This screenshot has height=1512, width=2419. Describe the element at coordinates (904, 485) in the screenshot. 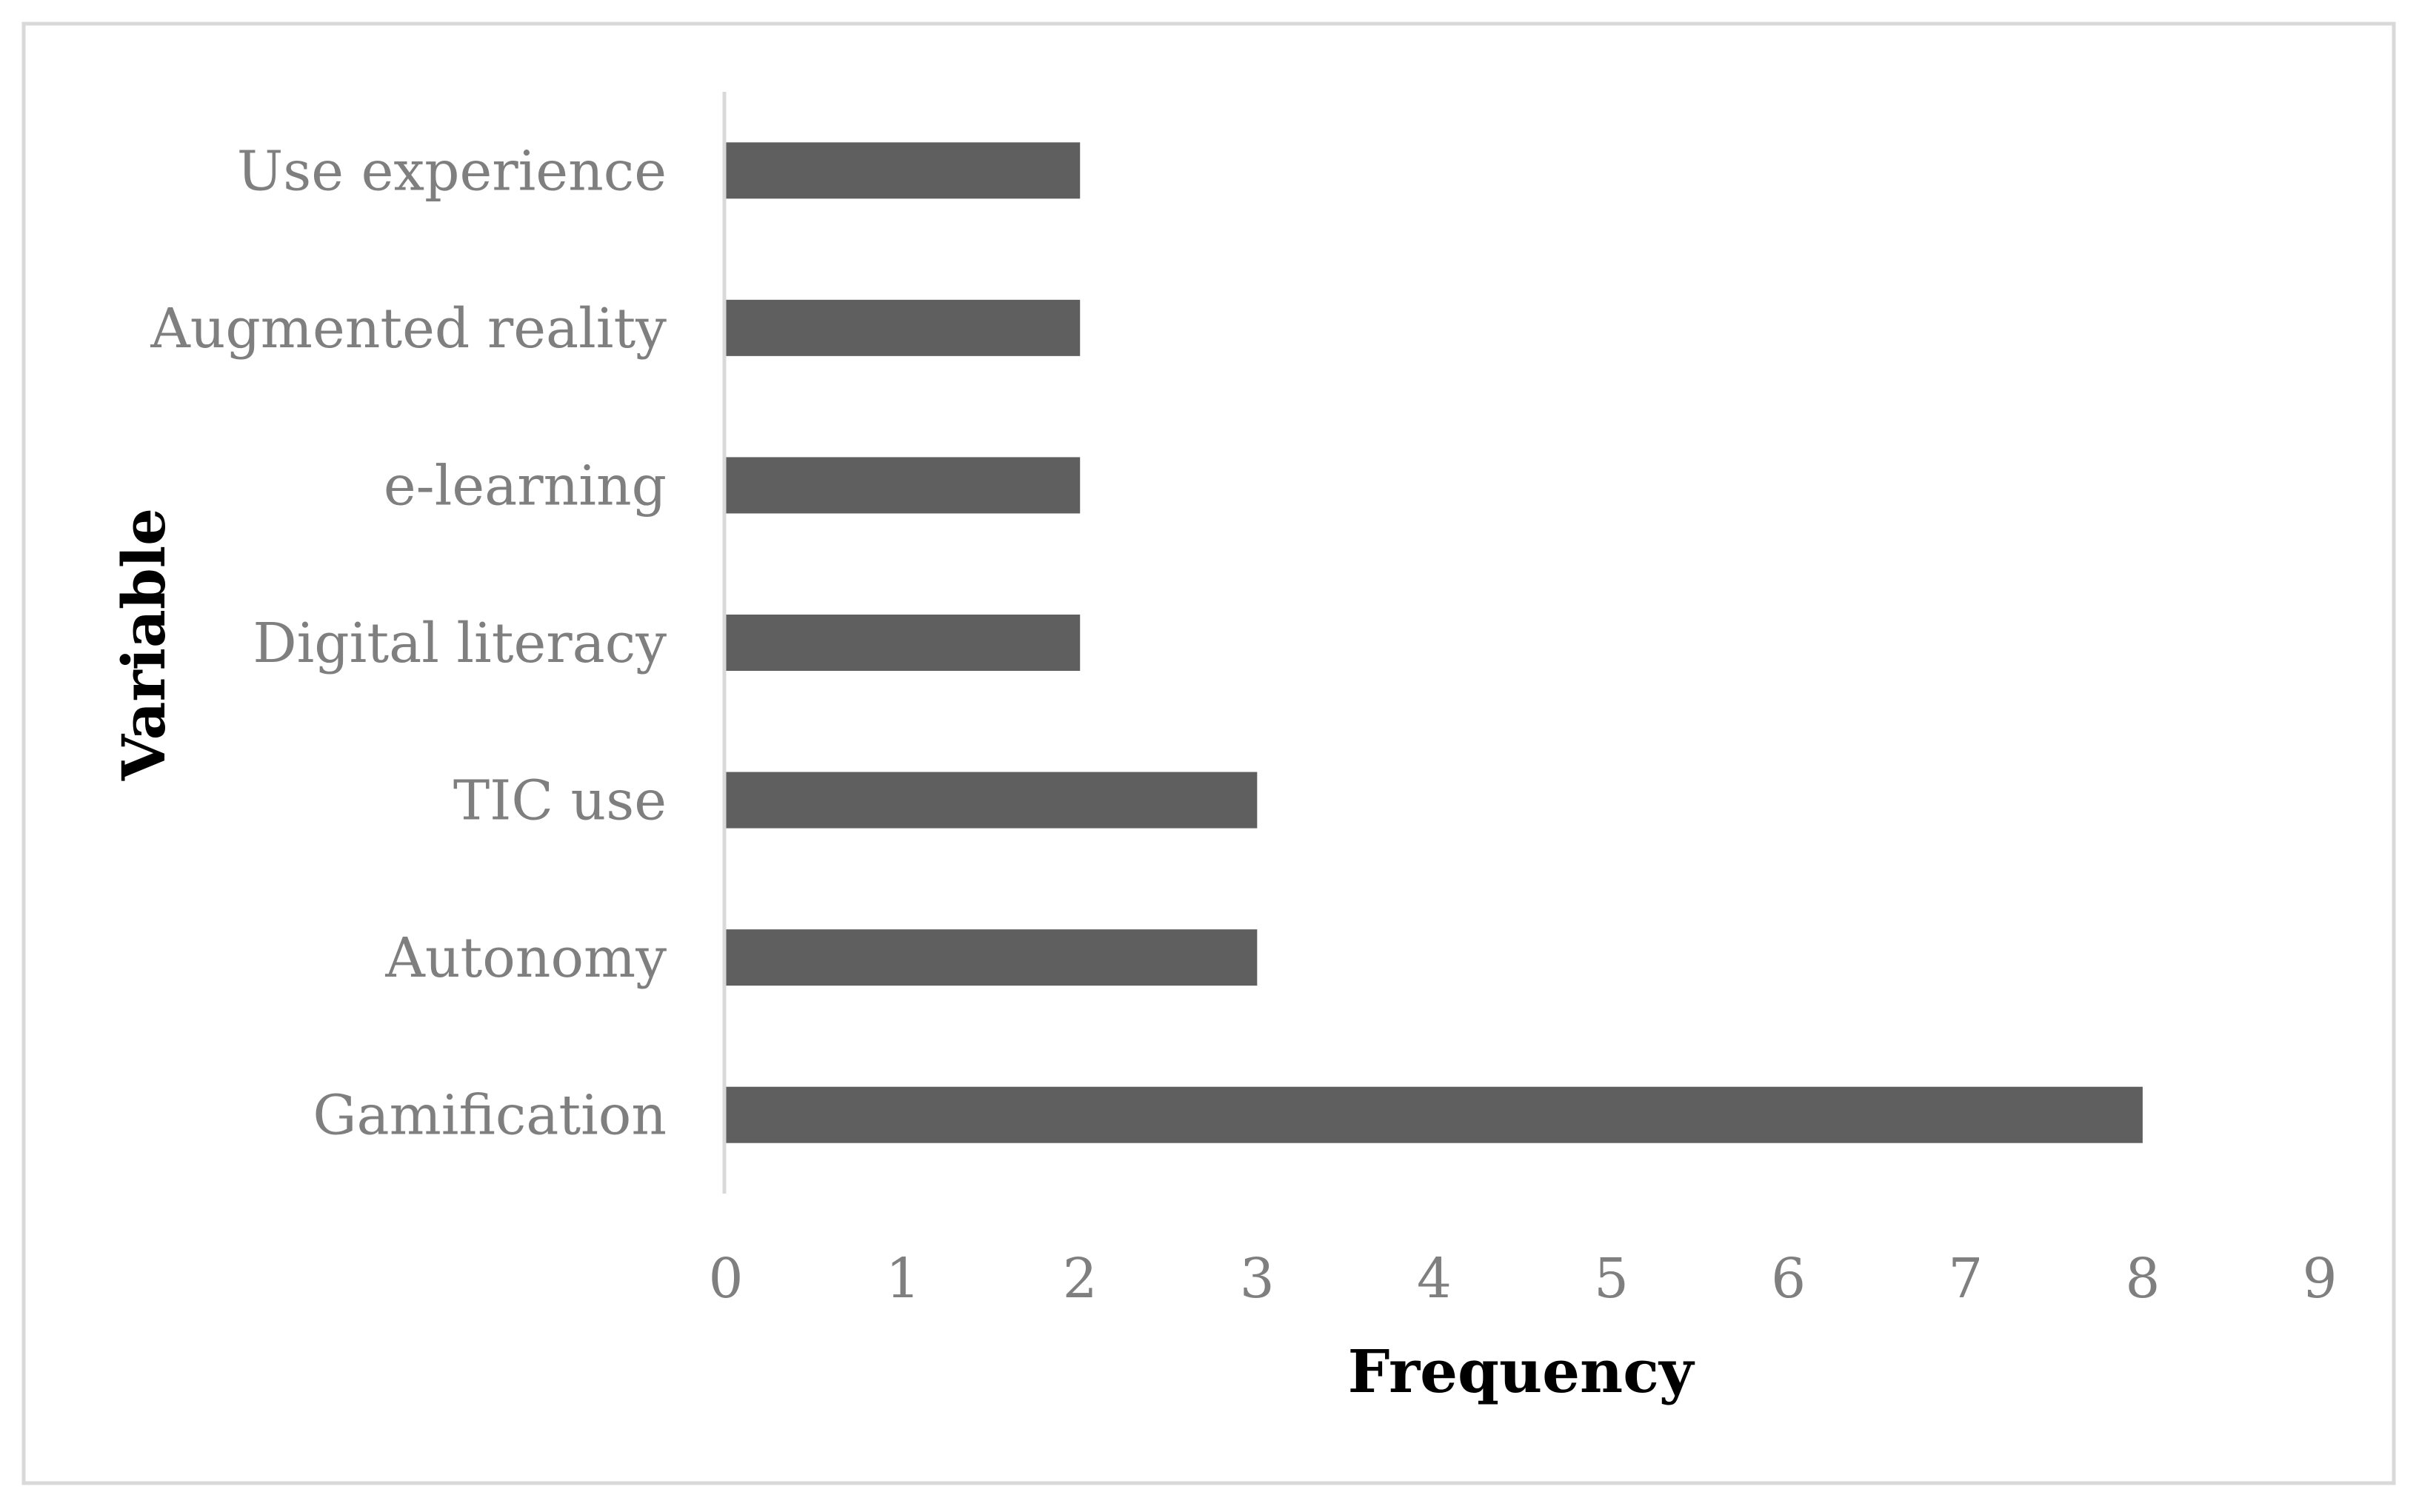

I see `bar-e-learning` at that location.